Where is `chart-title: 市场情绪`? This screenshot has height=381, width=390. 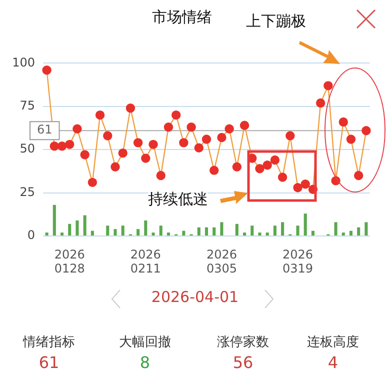
chart-title: 市场情绪 is located at coordinates (182, 17).